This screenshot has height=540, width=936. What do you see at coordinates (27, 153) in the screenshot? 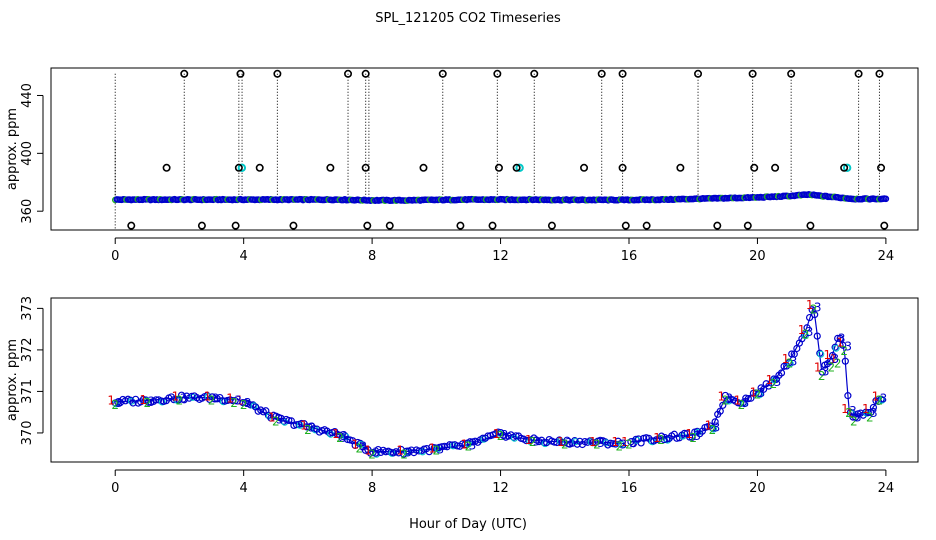
I see `top-y-tick-label: 400` at bounding box center [27, 153].